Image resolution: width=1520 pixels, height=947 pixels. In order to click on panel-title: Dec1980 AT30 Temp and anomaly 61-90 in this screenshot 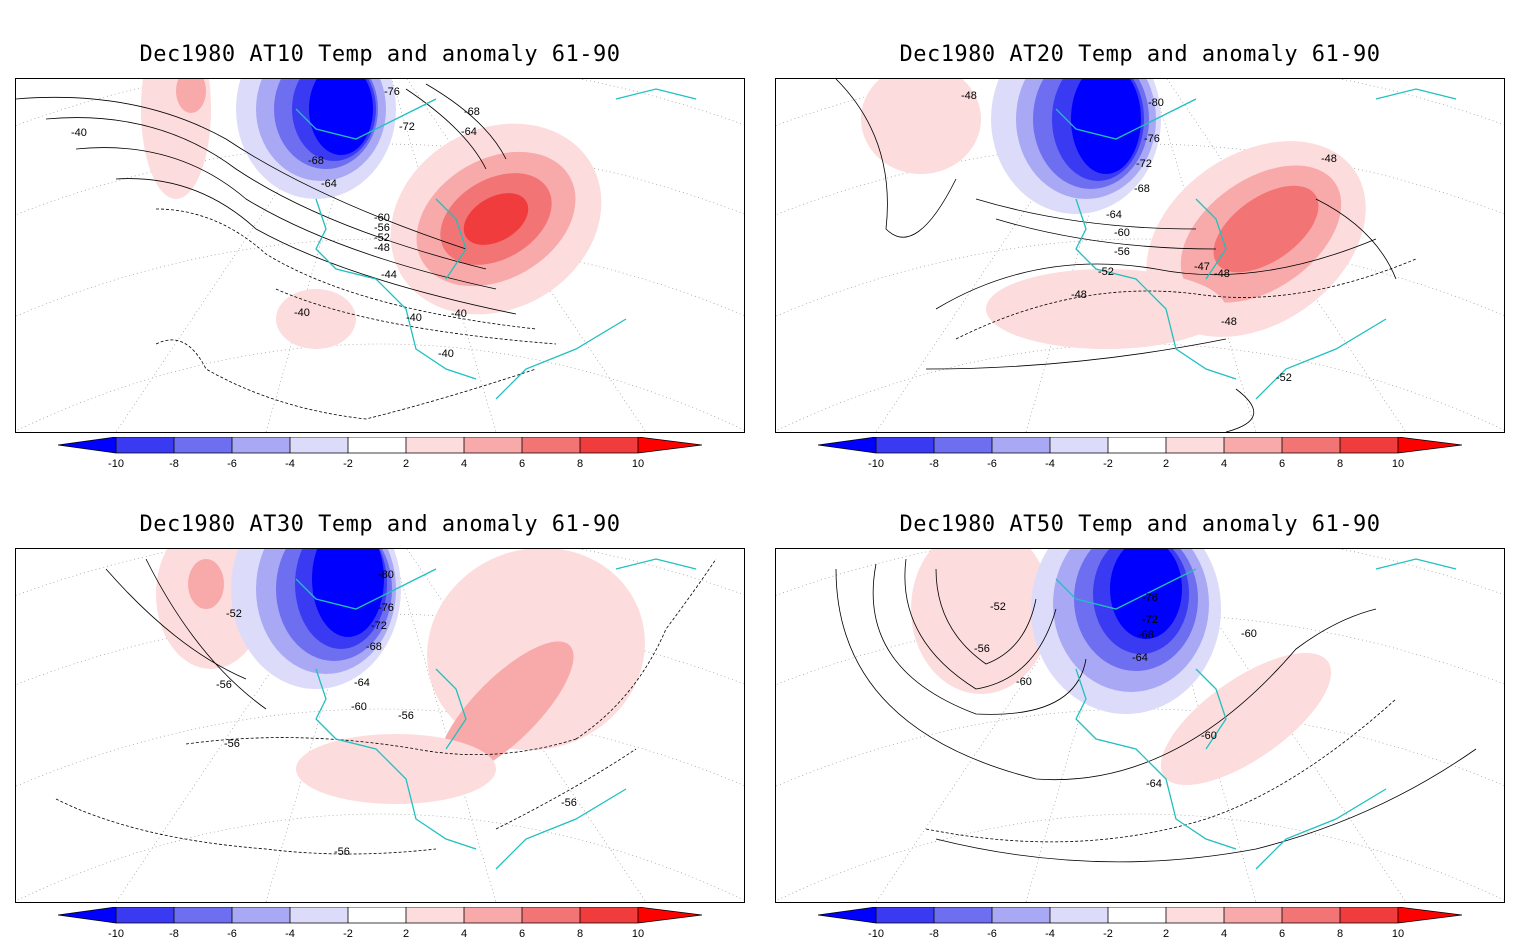, I will do `click(380, 524)`.